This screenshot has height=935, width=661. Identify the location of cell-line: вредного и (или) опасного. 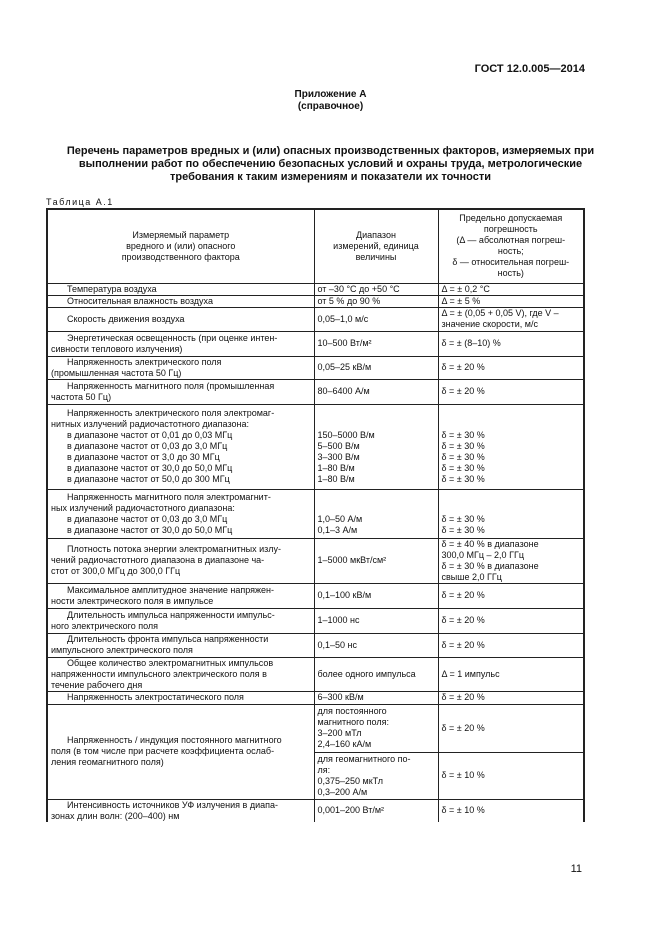
(181, 245).